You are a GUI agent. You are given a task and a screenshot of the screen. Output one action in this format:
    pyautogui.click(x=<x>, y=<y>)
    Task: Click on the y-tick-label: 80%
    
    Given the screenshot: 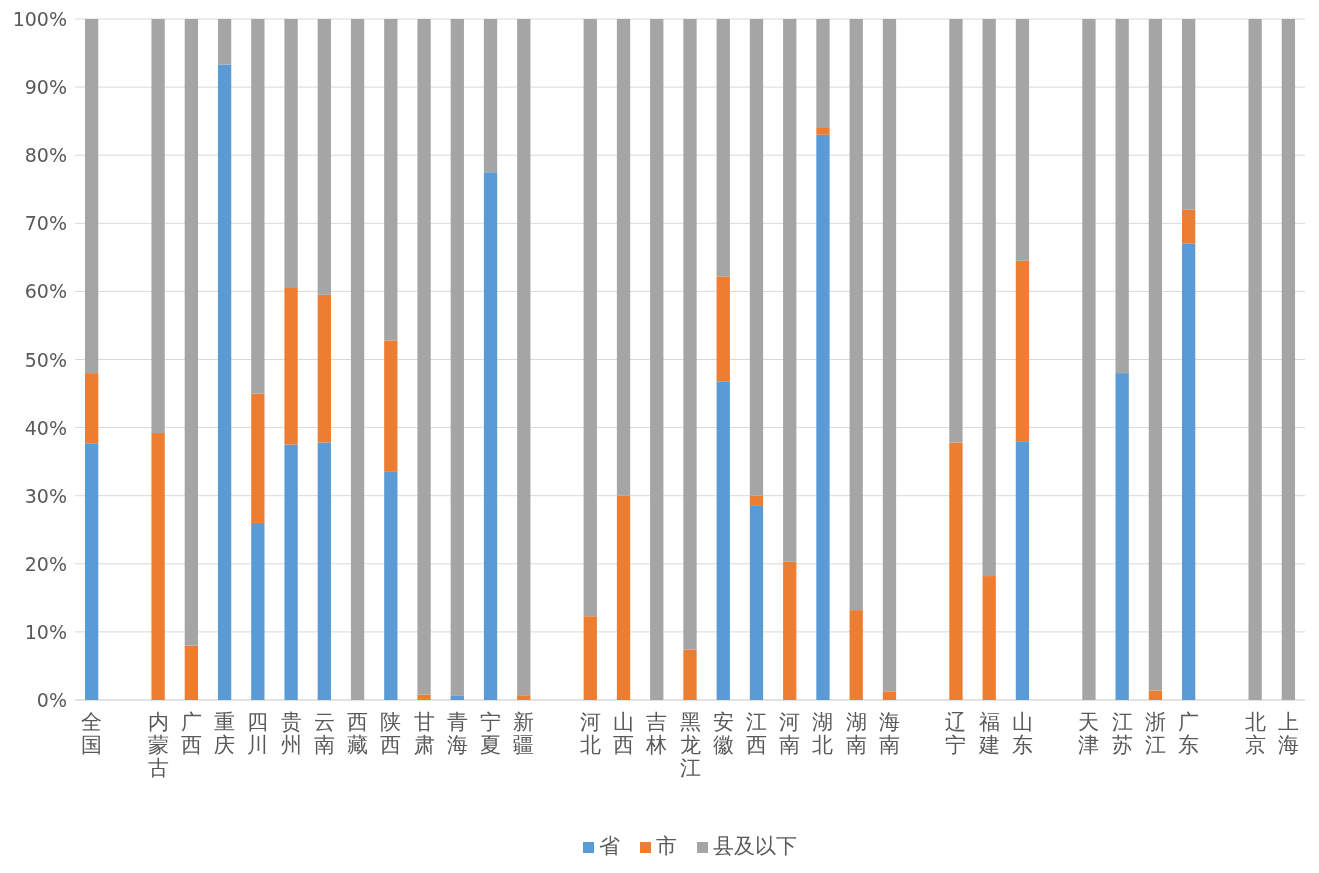 What is the action you would take?
    pyautogui.click(x=45, y=155)
    